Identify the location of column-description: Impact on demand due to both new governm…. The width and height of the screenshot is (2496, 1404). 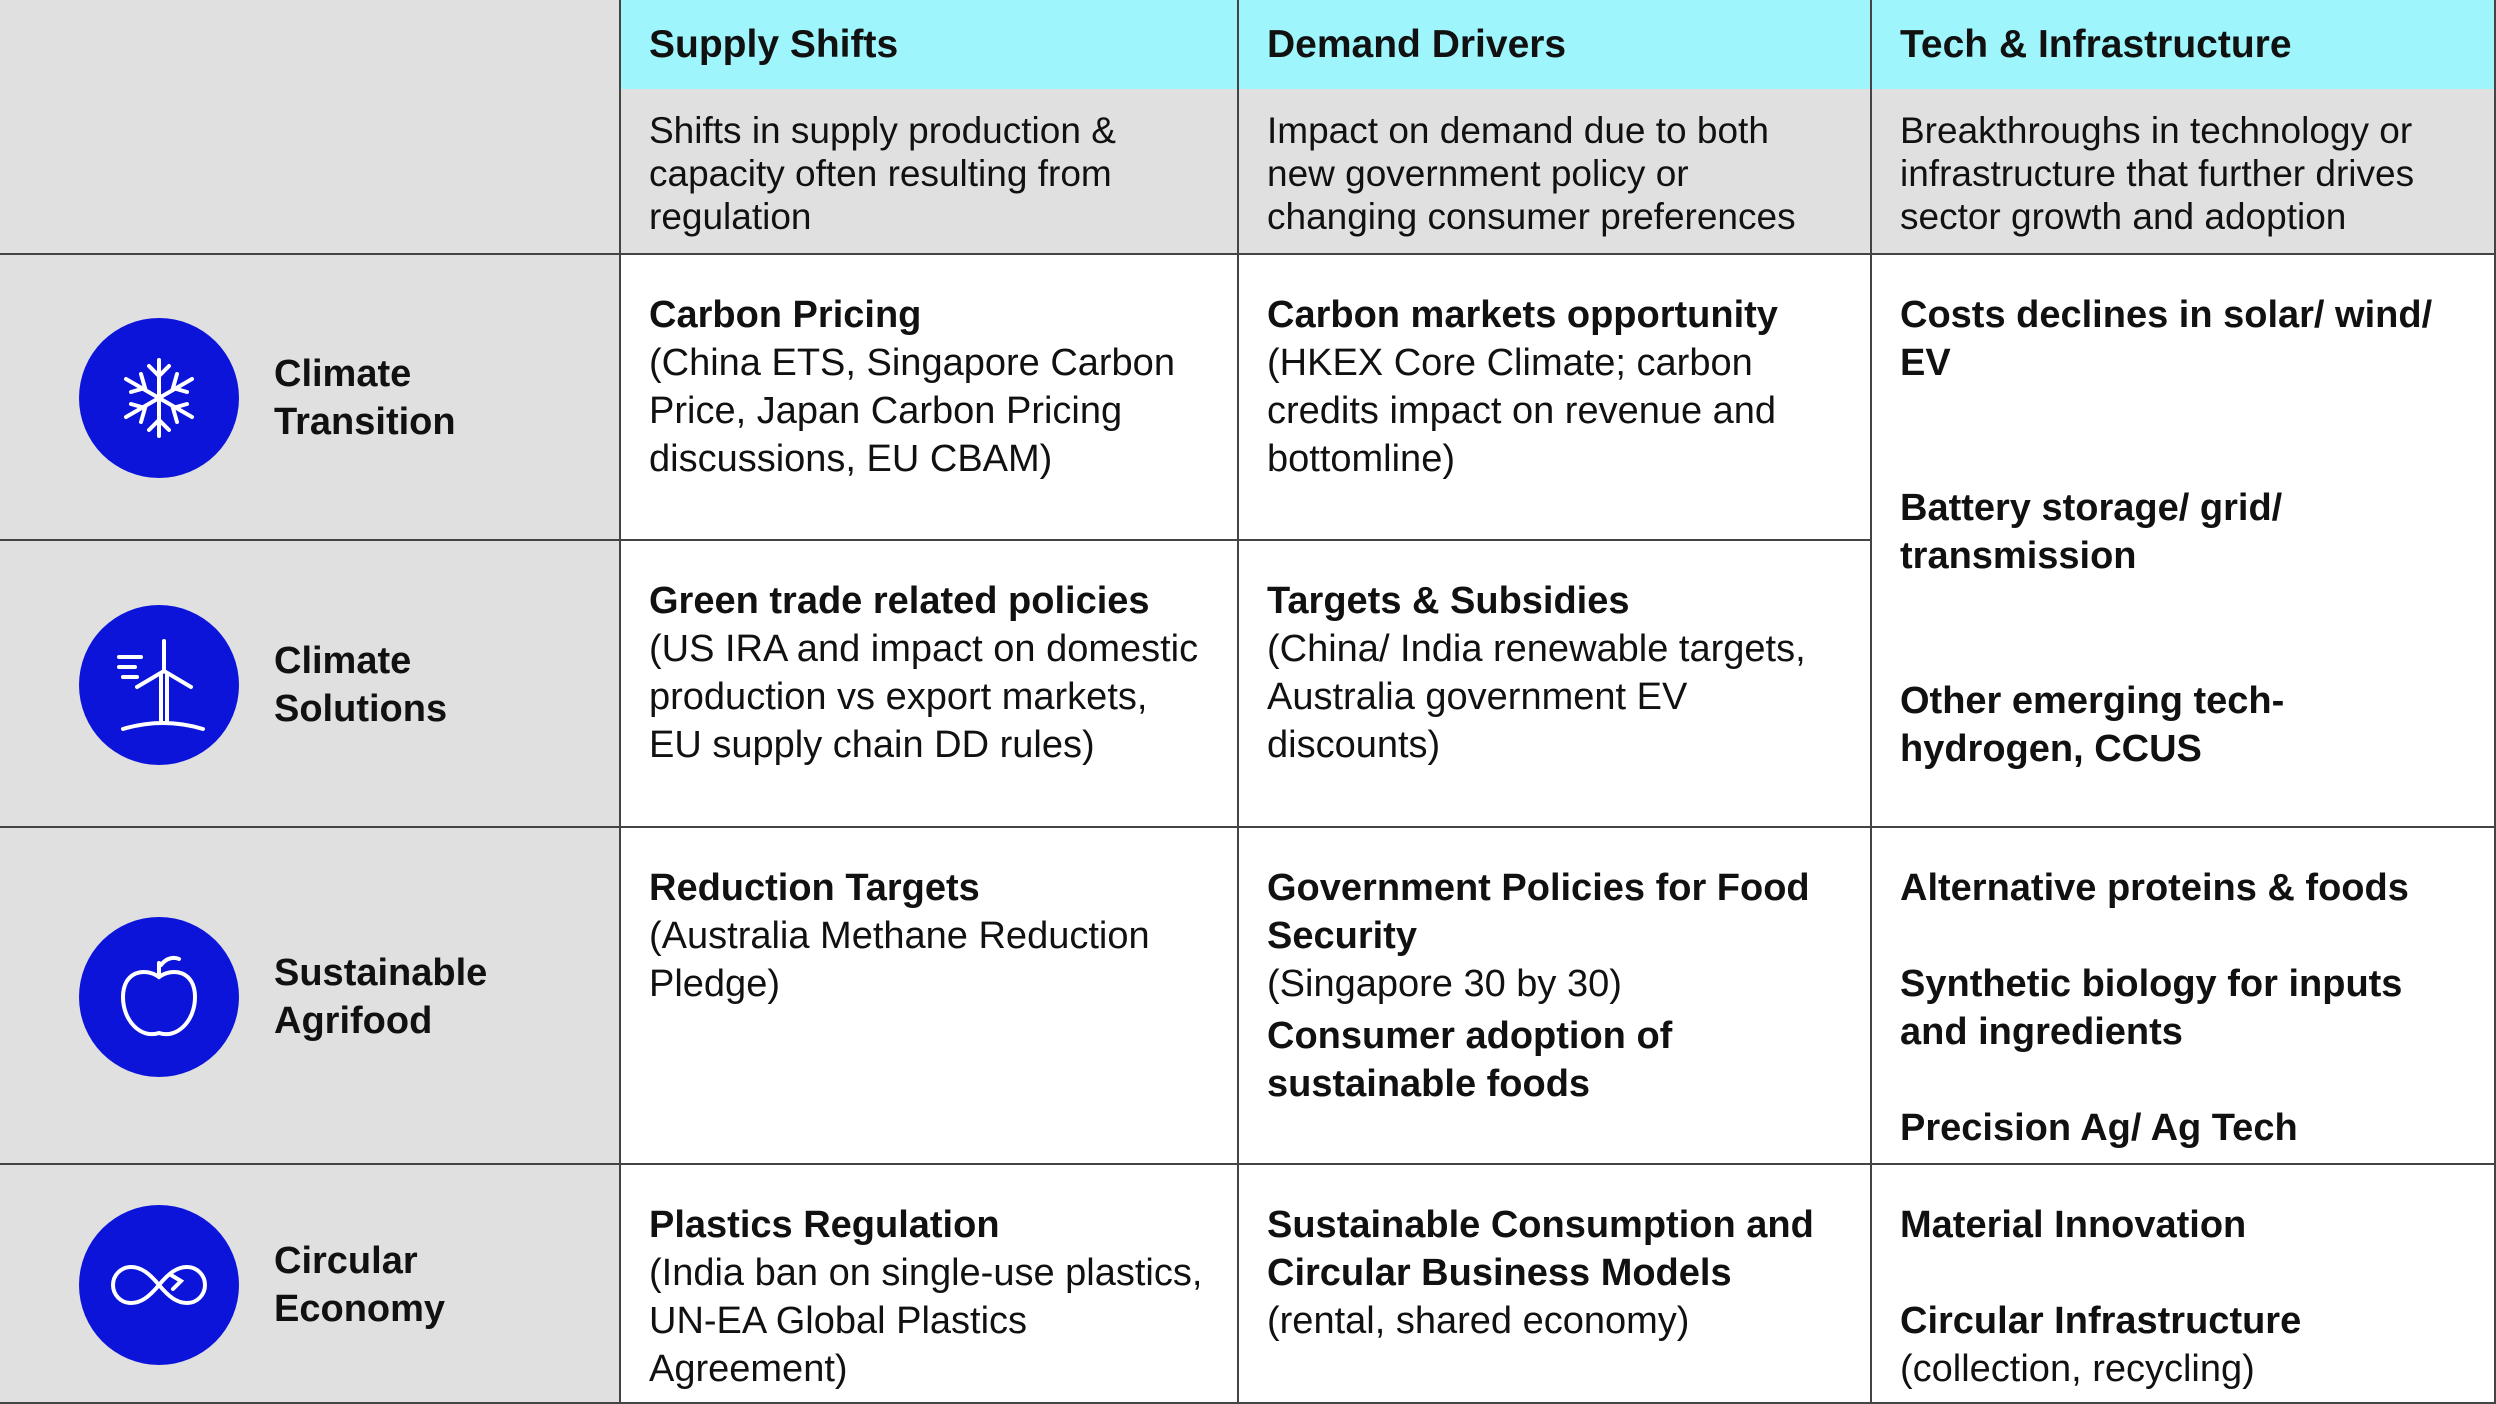
(1555, 172).